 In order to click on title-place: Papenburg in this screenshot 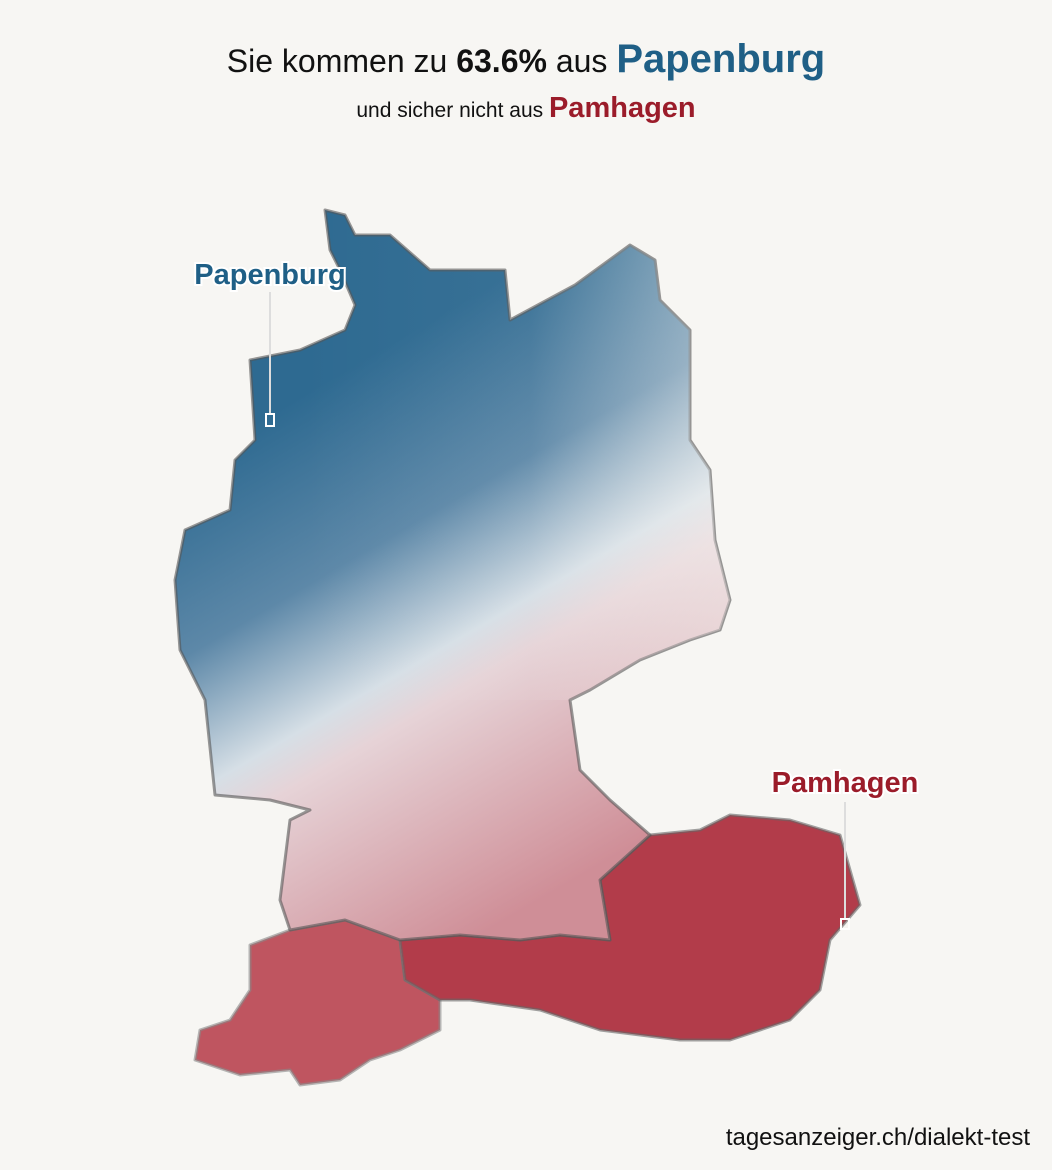, I will do `click(720, 59)`.